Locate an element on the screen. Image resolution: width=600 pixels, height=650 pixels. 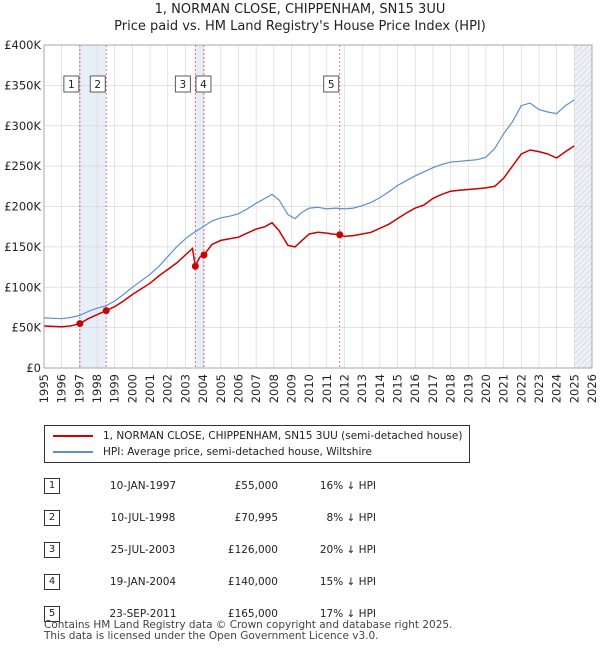
x-tick-label: 2022 is located at coordinates (521, 388).